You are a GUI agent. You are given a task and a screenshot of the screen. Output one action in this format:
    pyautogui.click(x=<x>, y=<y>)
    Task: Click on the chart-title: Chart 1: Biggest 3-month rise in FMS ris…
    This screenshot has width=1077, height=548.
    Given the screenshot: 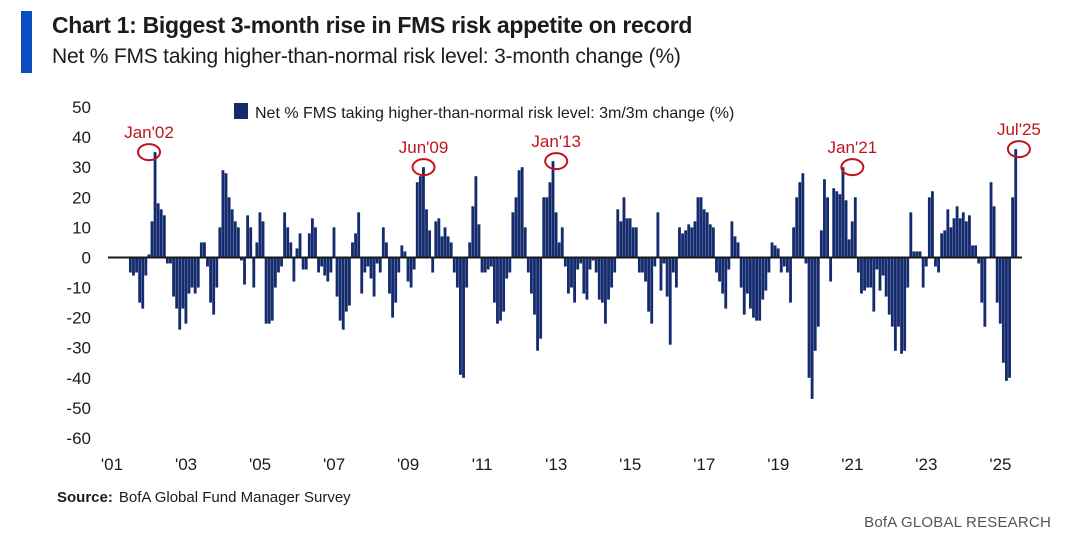 What is the action you would take?
    pyautogui.click(x=372, y=25)
    